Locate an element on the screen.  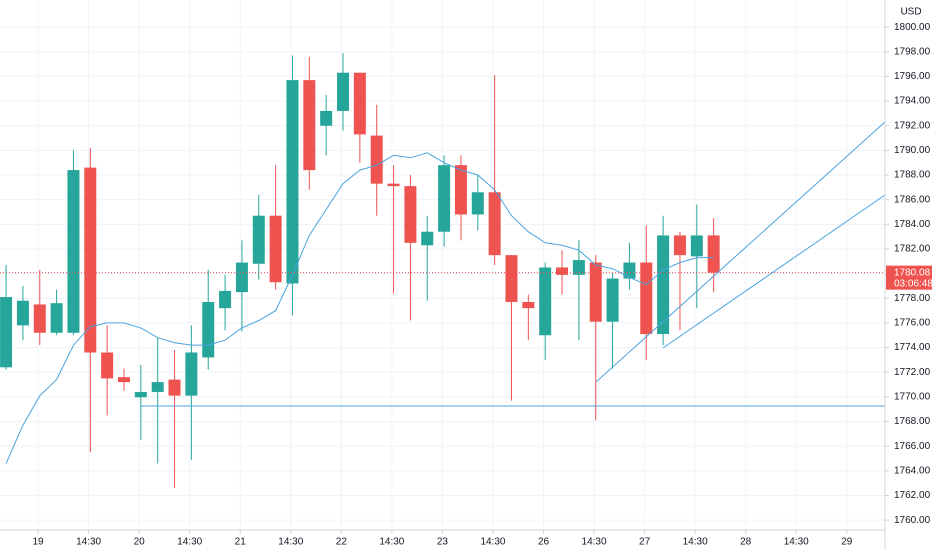
y-tick-label: 1788.00 is located at coordinates (912, 175).